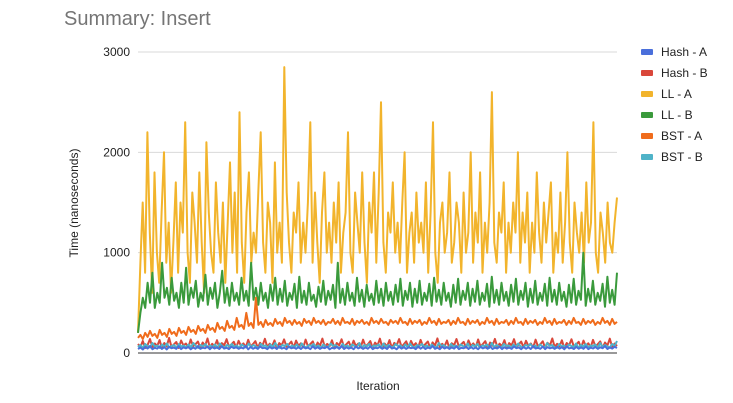  Describe the element at coordinates (676, 94) in the screenshot. I see `legend-label: LL - A` at that location.